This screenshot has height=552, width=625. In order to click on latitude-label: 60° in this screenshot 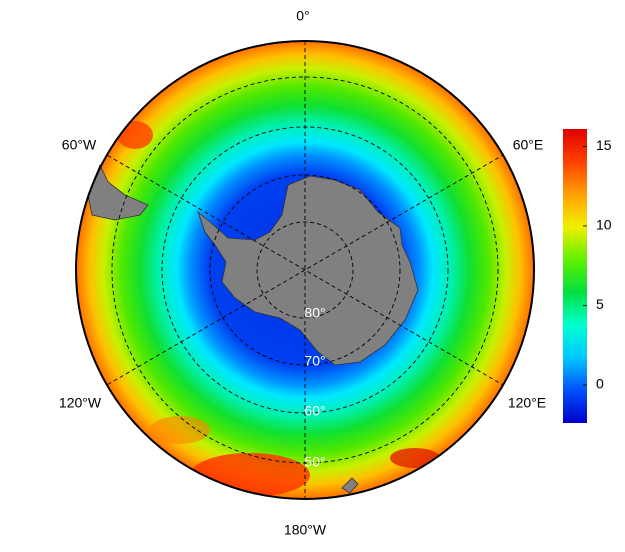, I will do `click(314, 411)`.